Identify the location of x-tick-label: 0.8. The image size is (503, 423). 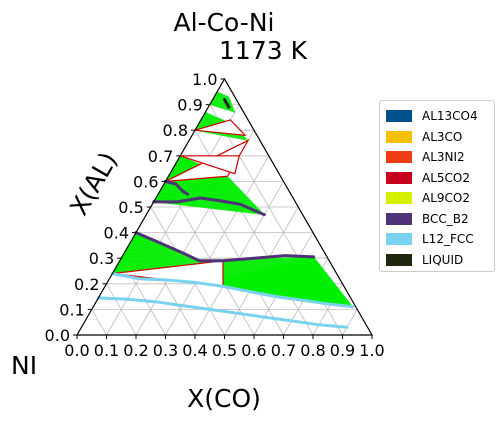
(312, 350).